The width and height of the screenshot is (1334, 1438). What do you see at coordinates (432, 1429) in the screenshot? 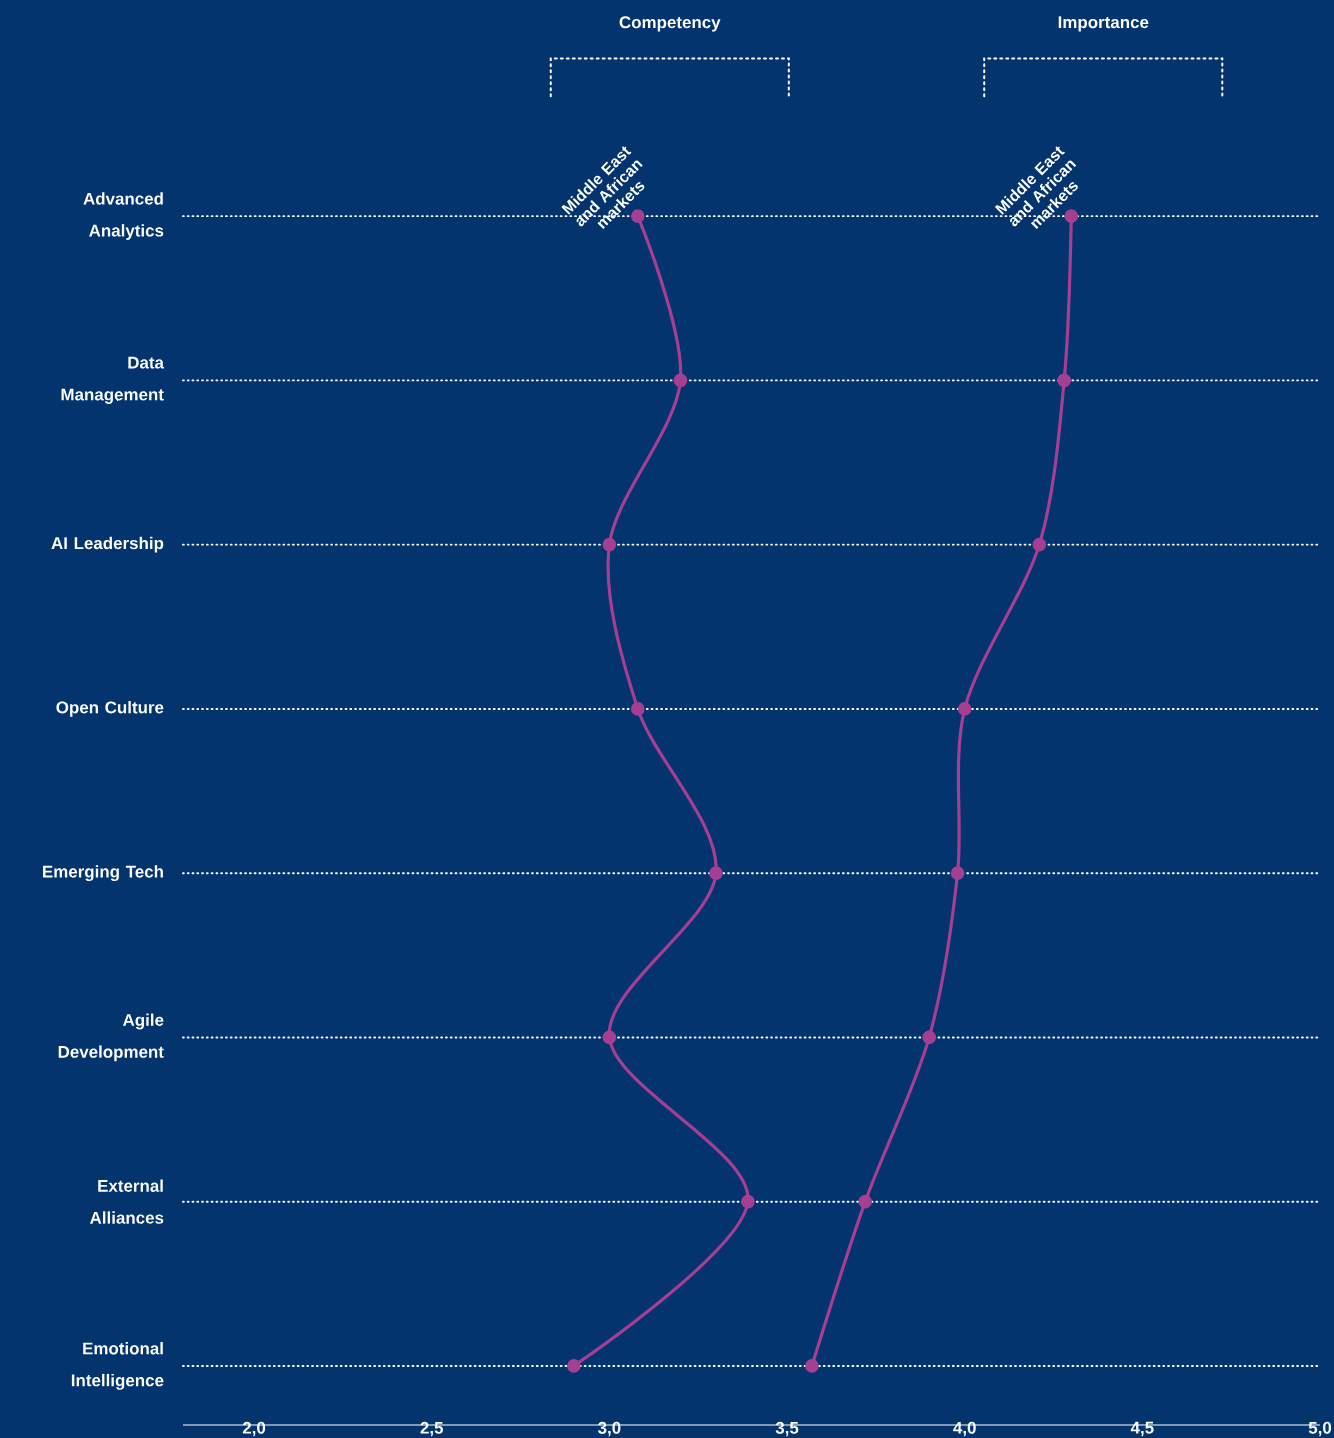
I see `x-tick-label: 2,5` at bounding box center [432, 1429].